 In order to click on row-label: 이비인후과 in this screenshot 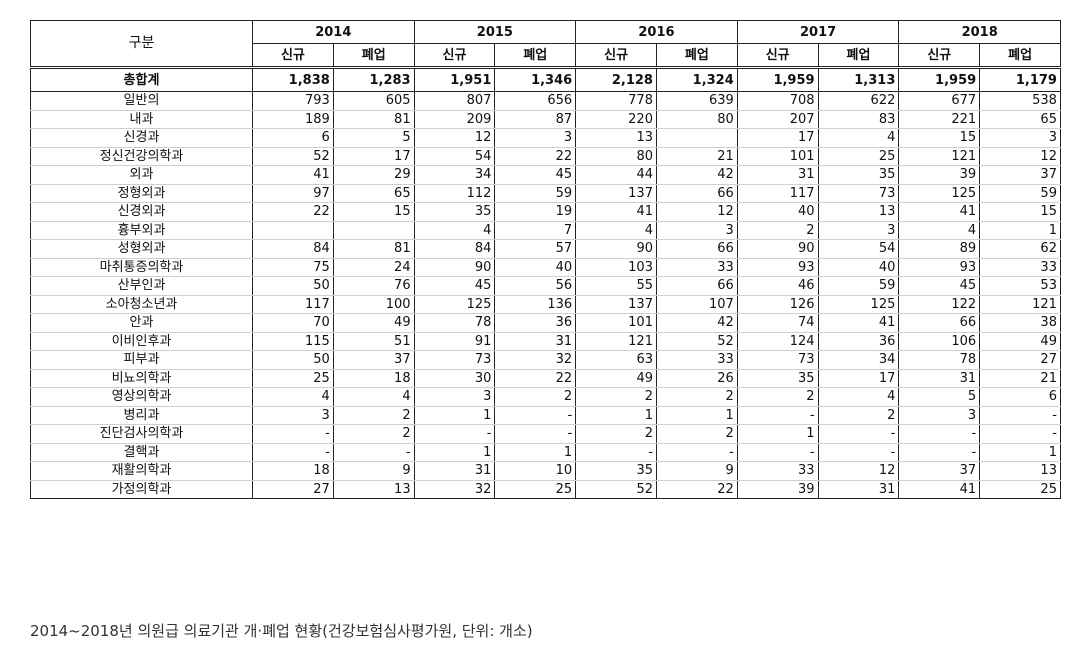, I will do `click(141, 341)`.